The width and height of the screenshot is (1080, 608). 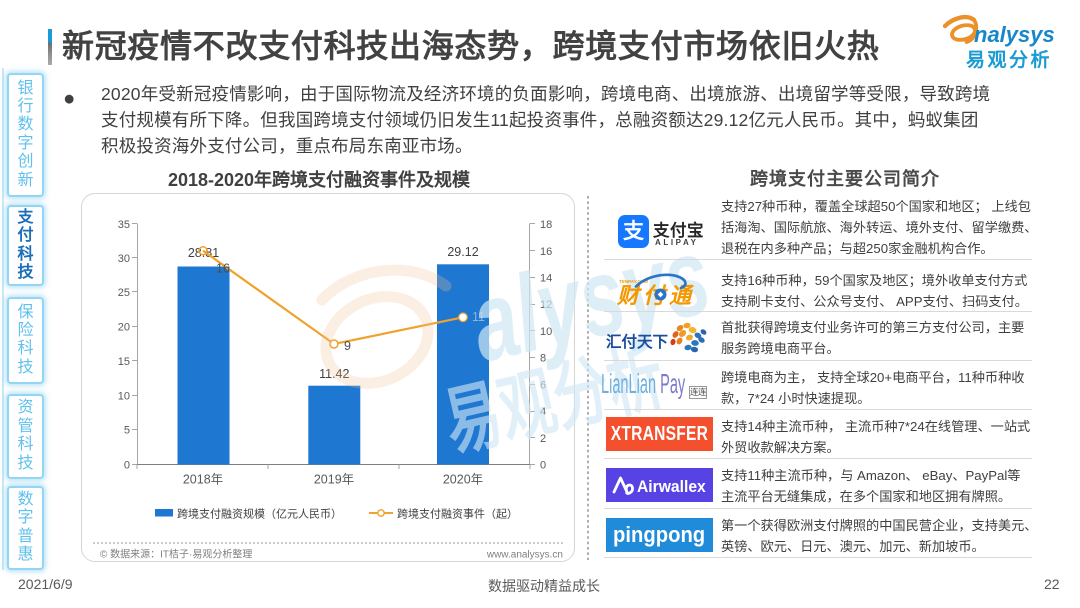 I want to click on svg-text: 35, so click(x=124, y=225).